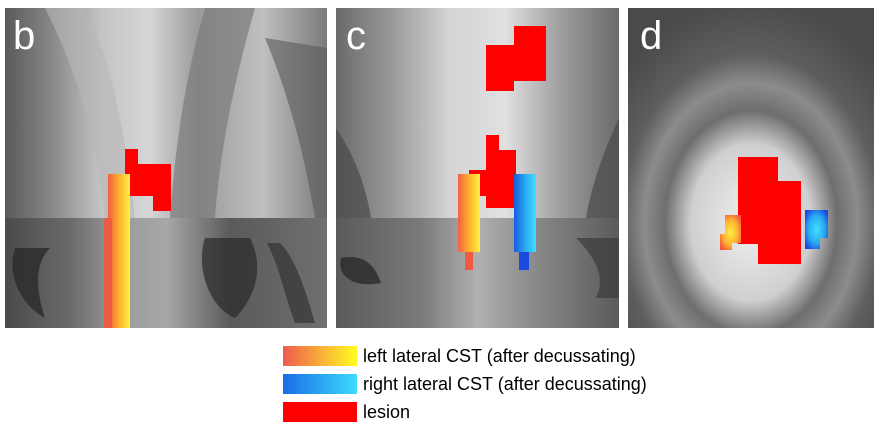  I want to click on right-cst-swatch, so click(320, 384).